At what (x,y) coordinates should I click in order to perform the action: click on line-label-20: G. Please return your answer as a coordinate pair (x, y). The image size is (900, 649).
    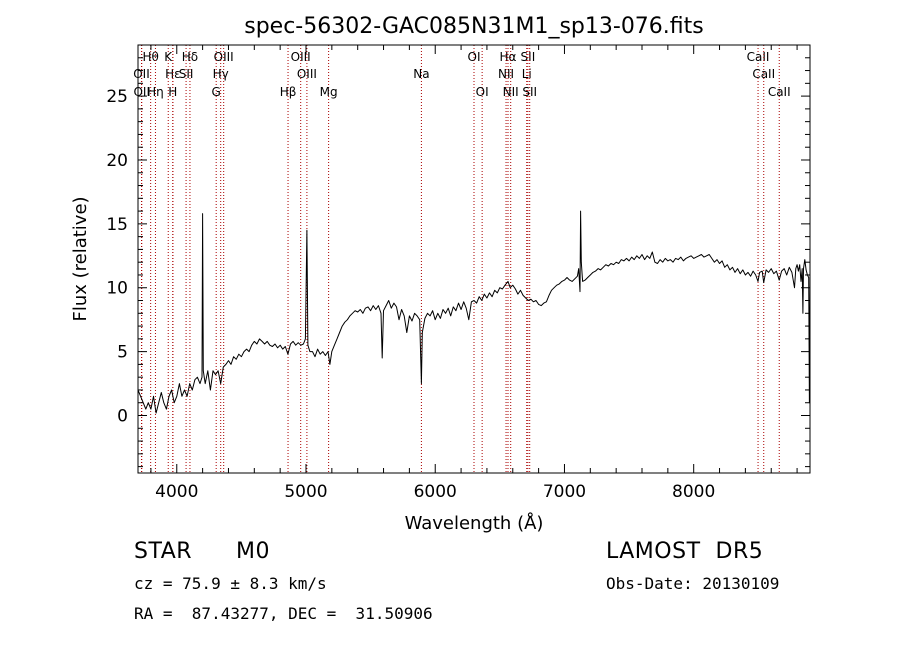
    Looking at the image, I should click on (216, 92).